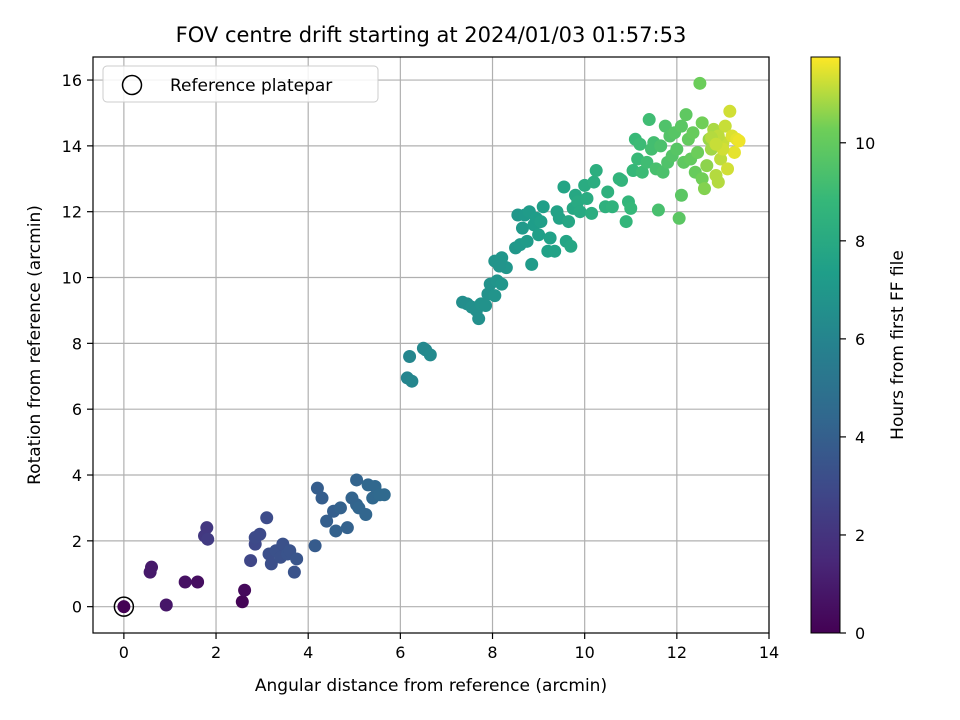  I want to click on colorbar-tick-label: 6, so click(860, 339).